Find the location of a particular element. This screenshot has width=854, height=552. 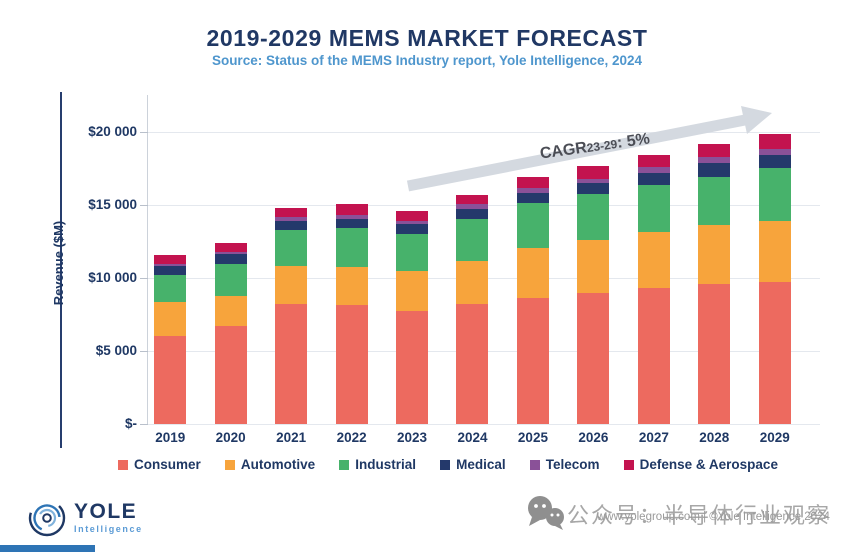

bar-segment-2020-medical is located at coordinates (230, 259).